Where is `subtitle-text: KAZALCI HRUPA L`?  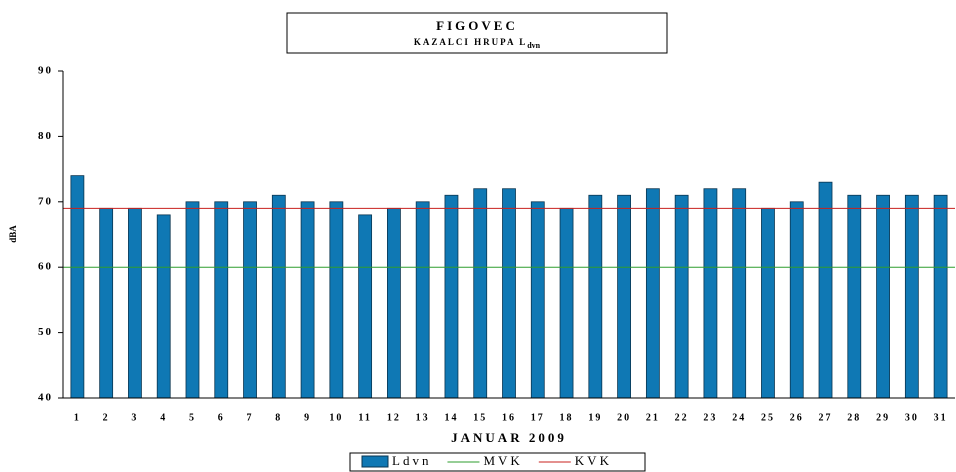
subtitle-text: KAZALCI HRUPA L is located at coordinates (470, 42).